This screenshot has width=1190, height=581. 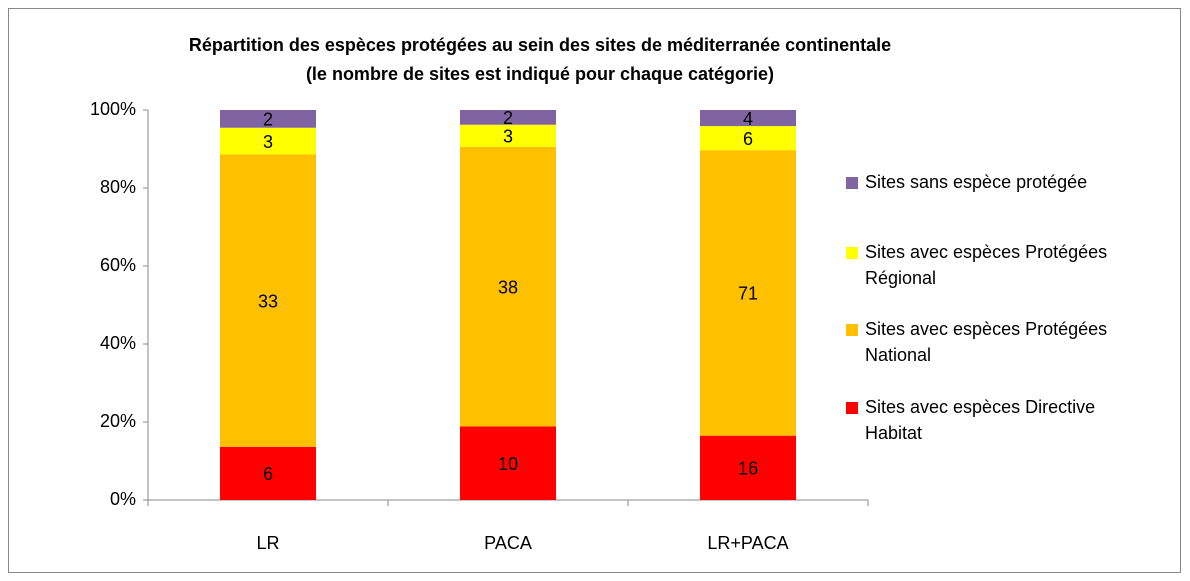 I want to click on data-label: 38, so click(x=508, y=287).